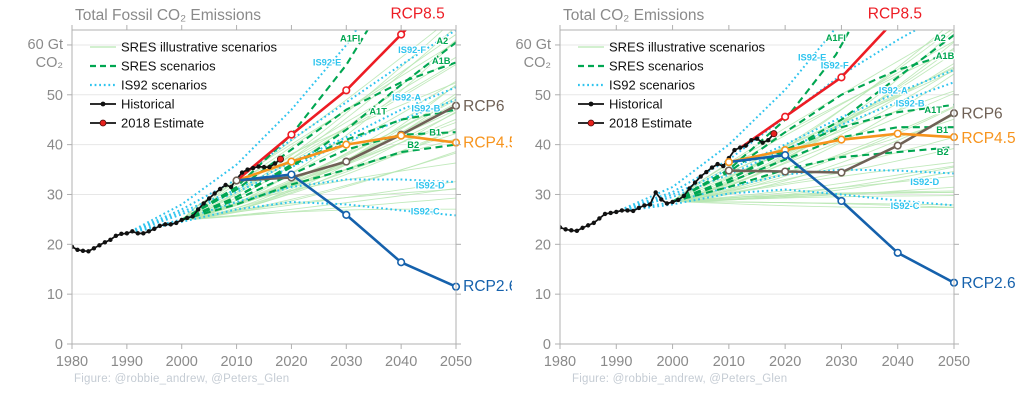 The image size is (1024, 401). What do you see at coordinates (401, 362) in the screenshot?
I see `x-tick-label: 2040` at bounding box center [401, 362].